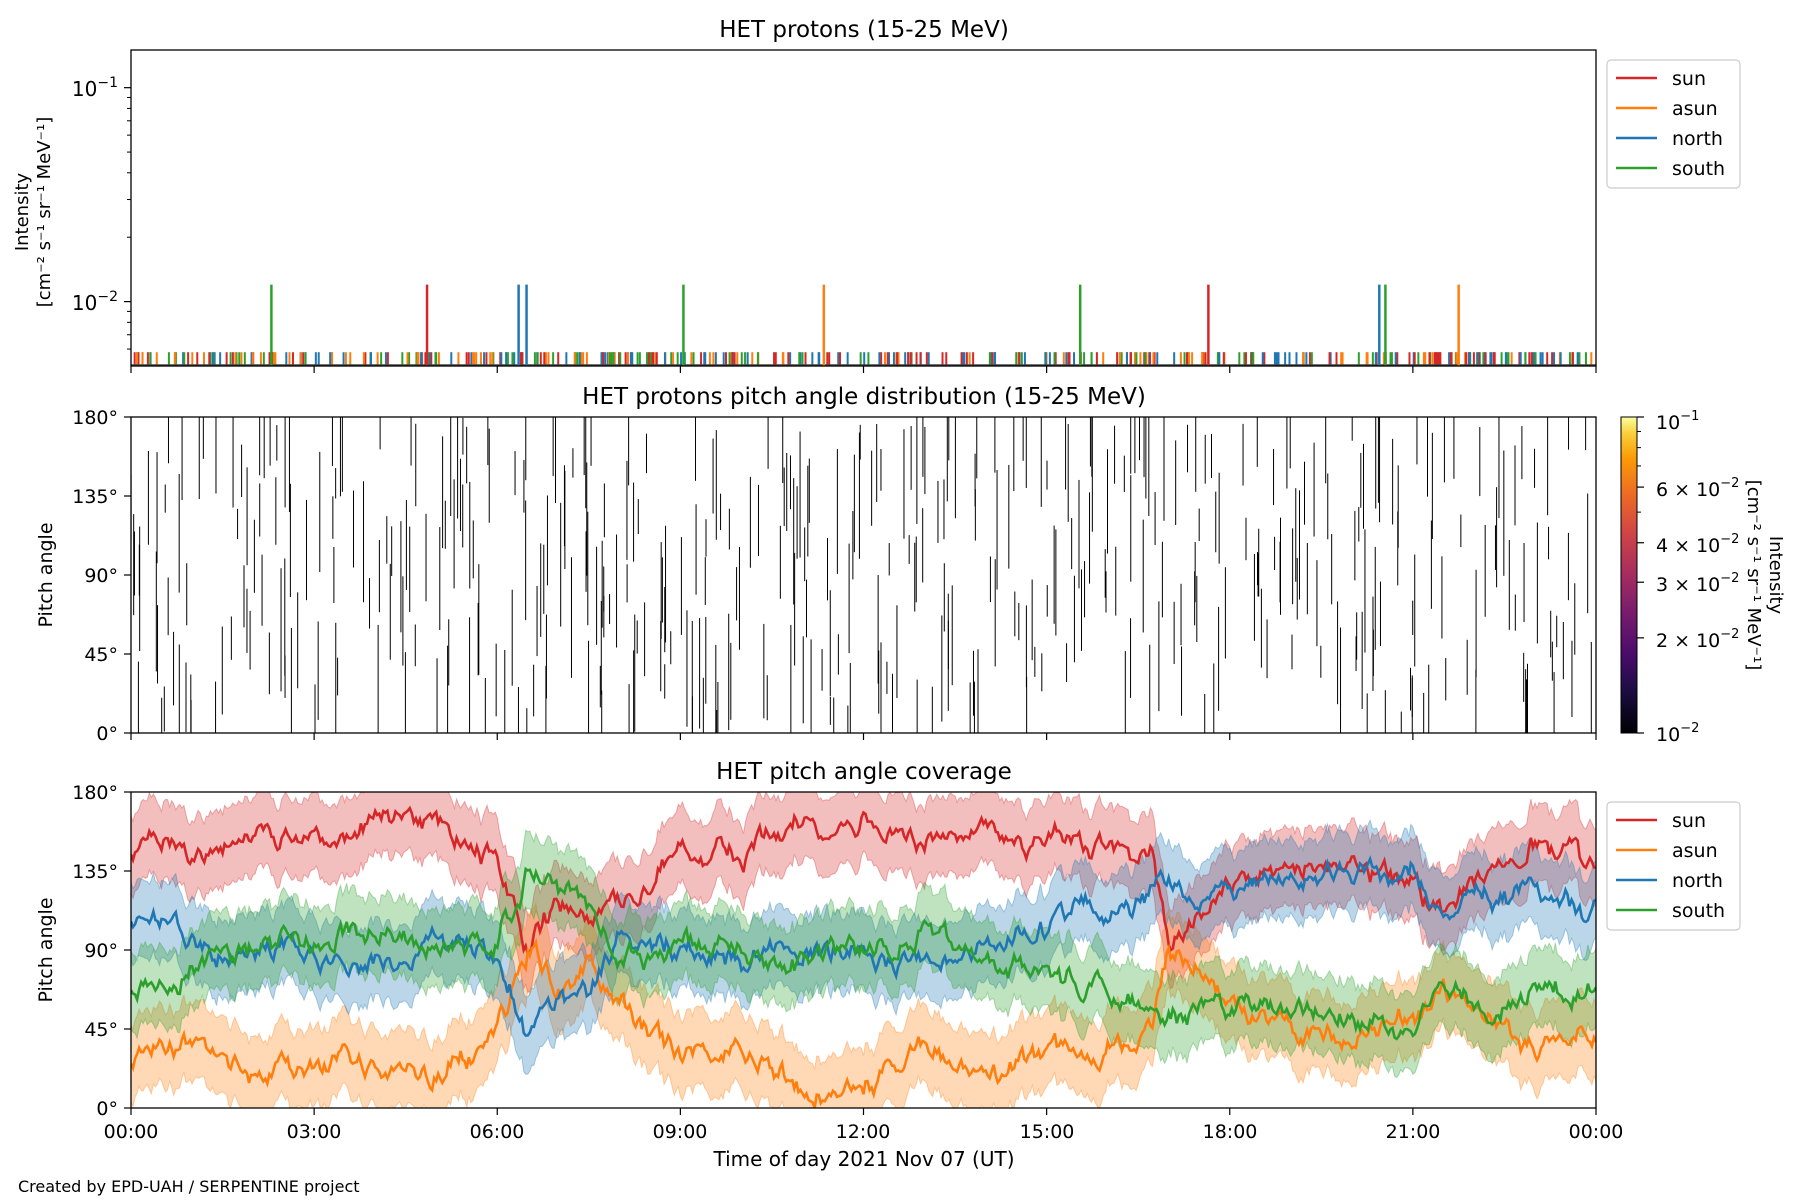 This screenshot has height=1200, width=1800. What do you see at coordinates (44, 212) in the screenshot?
I see `panel1-ylabel-line2: [cm⁻² s⁻¹ sr⁻¹ MeV⁻¹]` at bounding box center [44, 212].